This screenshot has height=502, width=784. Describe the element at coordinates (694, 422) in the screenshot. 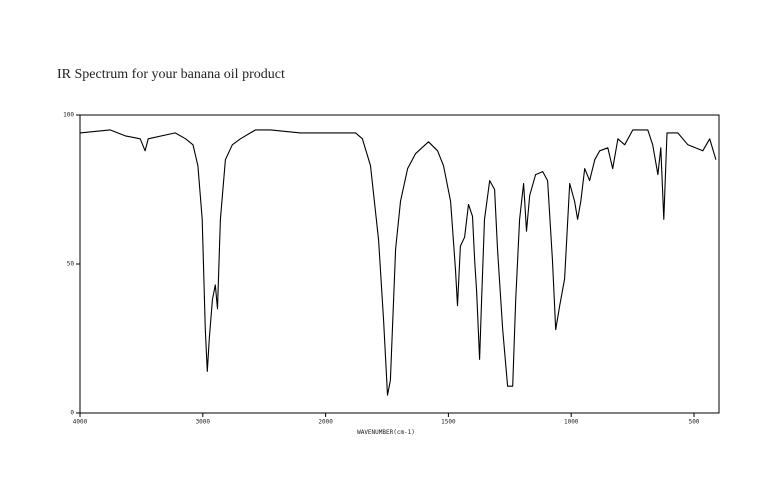

I see `x-tick-label: 500` at that location.